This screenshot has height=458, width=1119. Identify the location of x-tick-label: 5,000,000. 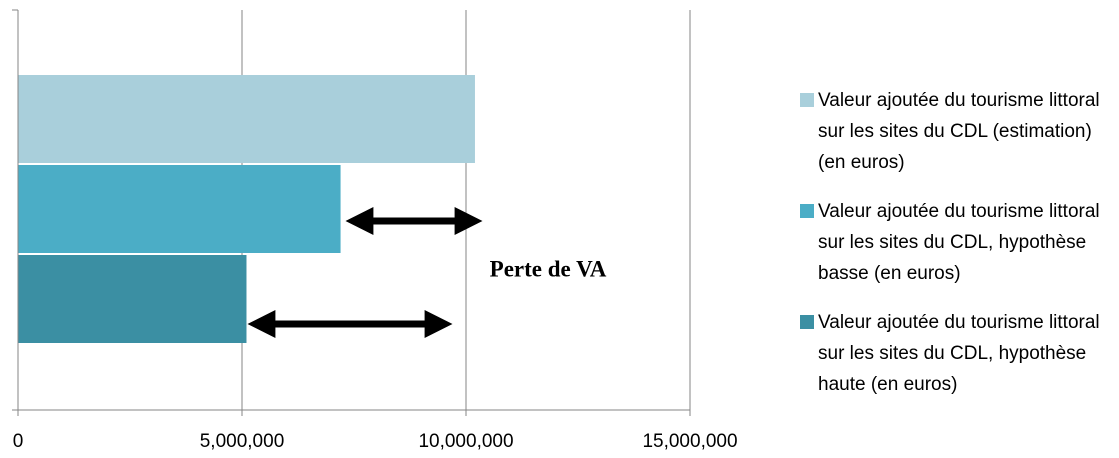
(242, 441).